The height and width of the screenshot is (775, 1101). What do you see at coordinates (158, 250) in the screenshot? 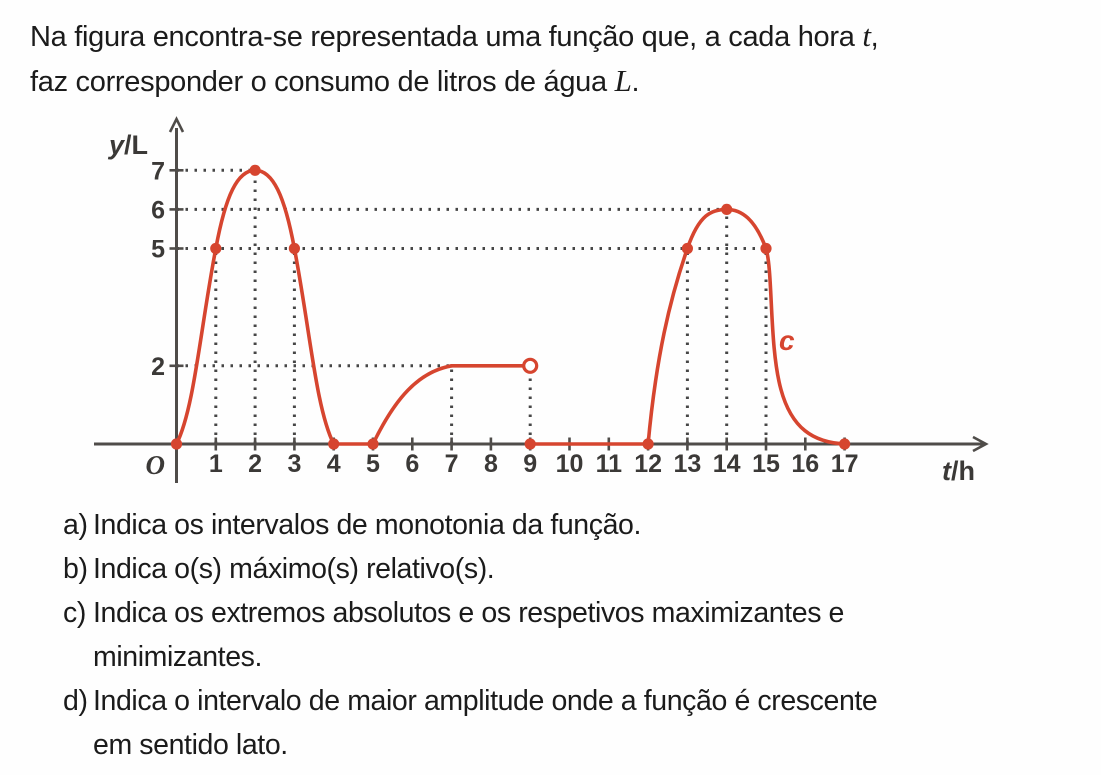
I see `y-tick-label: 5` at bounding box center [158, 250].